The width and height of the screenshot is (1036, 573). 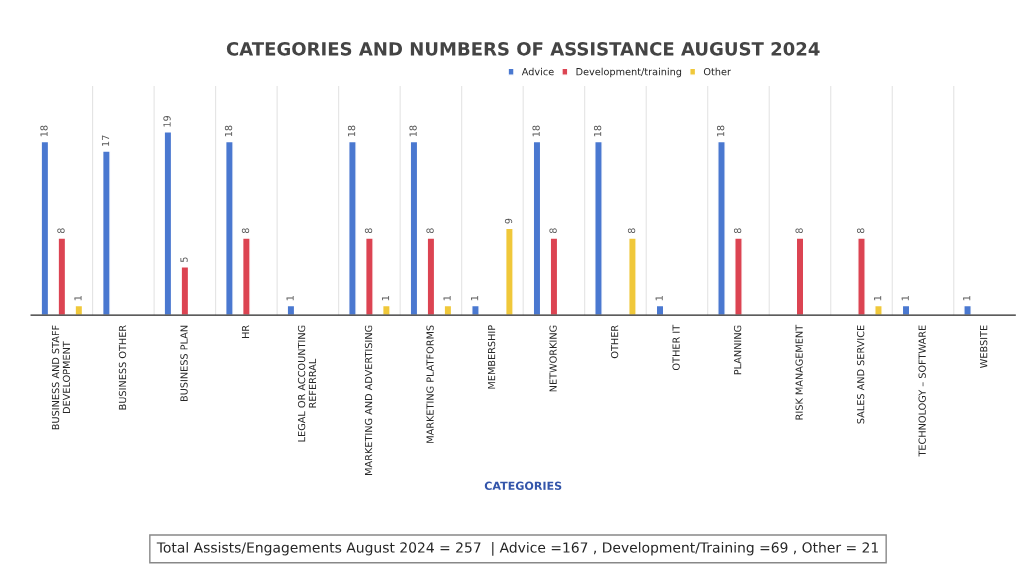 What do you see at coordinates (553, 358) in the screenshot?
I see `x-tick-label: NETWORKING` at bounding box center [553, 358].